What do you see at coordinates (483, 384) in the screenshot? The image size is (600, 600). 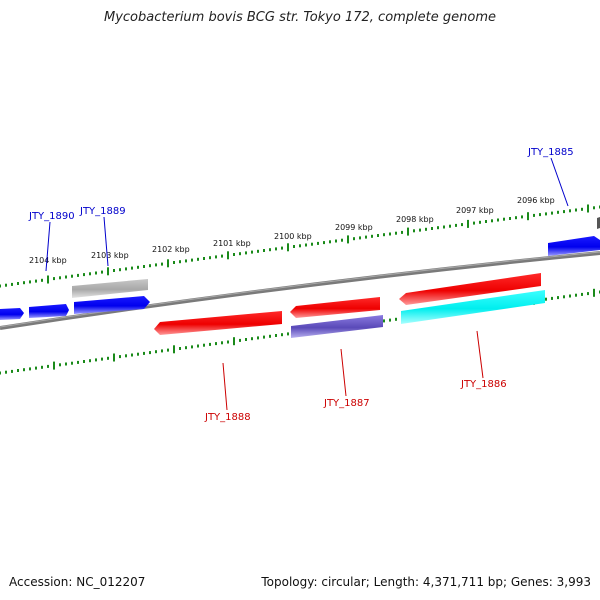 I see `gene-label-jty-1886: JTY_1886` at bounding box center [483, 384].